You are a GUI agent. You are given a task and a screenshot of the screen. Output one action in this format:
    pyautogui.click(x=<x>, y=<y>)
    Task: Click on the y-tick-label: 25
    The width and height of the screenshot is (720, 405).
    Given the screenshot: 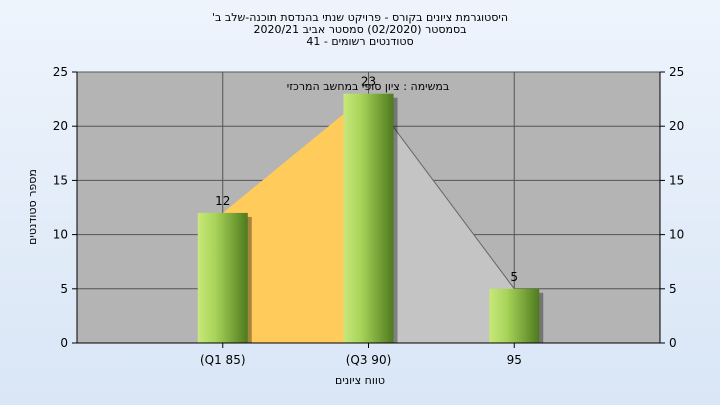 What is the action you would take?
    pyautogui.click(x=60, y=72)
    